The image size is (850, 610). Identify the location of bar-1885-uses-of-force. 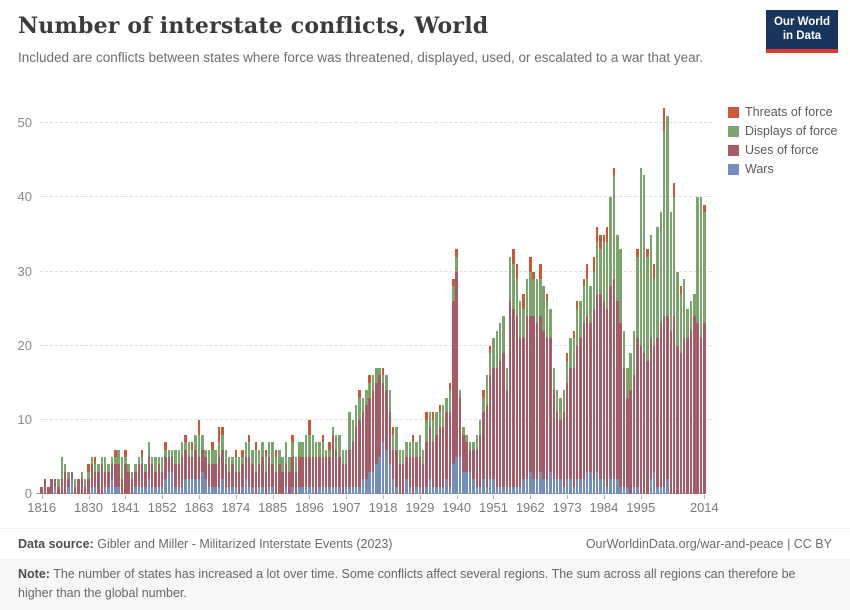
(272, 475).